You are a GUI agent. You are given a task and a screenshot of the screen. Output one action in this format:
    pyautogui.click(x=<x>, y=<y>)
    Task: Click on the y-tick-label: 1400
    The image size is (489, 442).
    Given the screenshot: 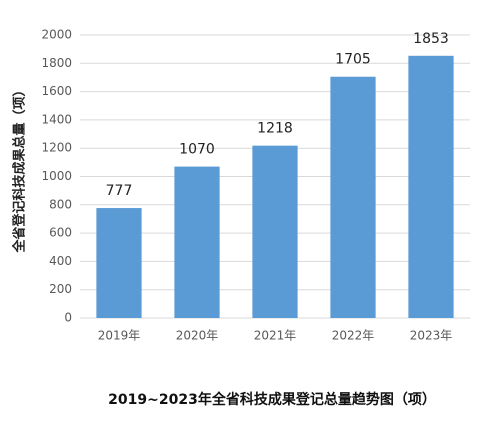 What is the action you would take?
    pyautogui.click(x=56, y=119)
    